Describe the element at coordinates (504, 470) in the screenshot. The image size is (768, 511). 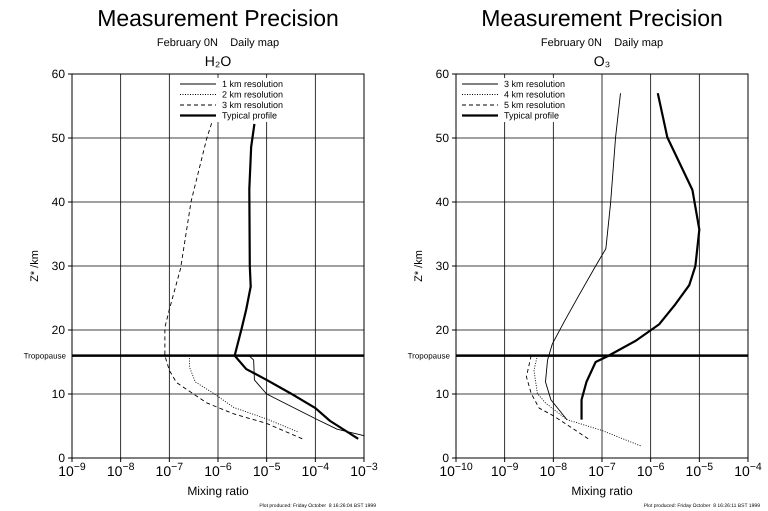
I see `x-tick-label: 10$^{−9}$` at that location.